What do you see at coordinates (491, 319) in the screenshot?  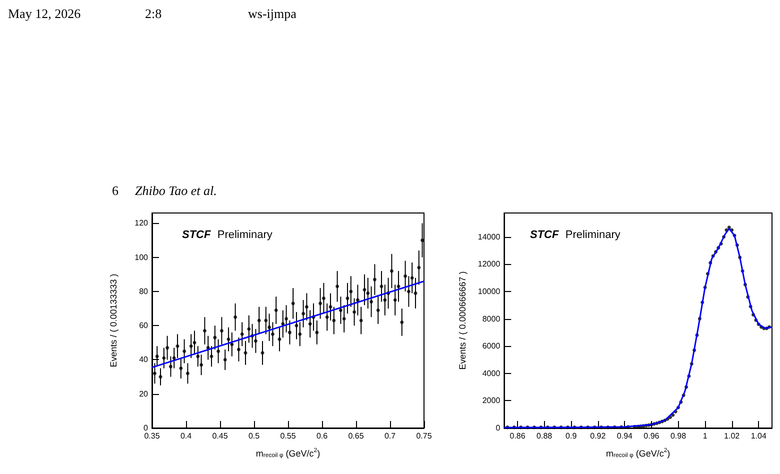 I see `y-tick-label: 8000` at bounding box center [491, 319].